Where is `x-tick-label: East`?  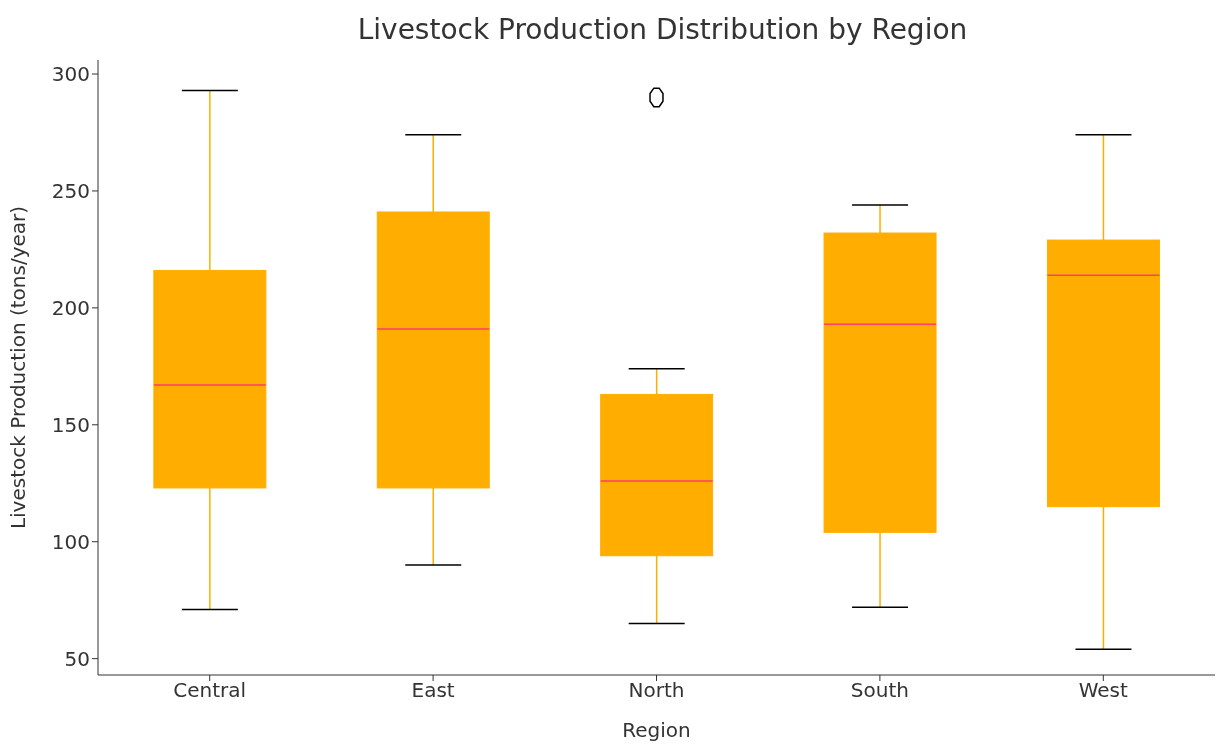 x-tick-label: East is located at coordinates (433, 690).